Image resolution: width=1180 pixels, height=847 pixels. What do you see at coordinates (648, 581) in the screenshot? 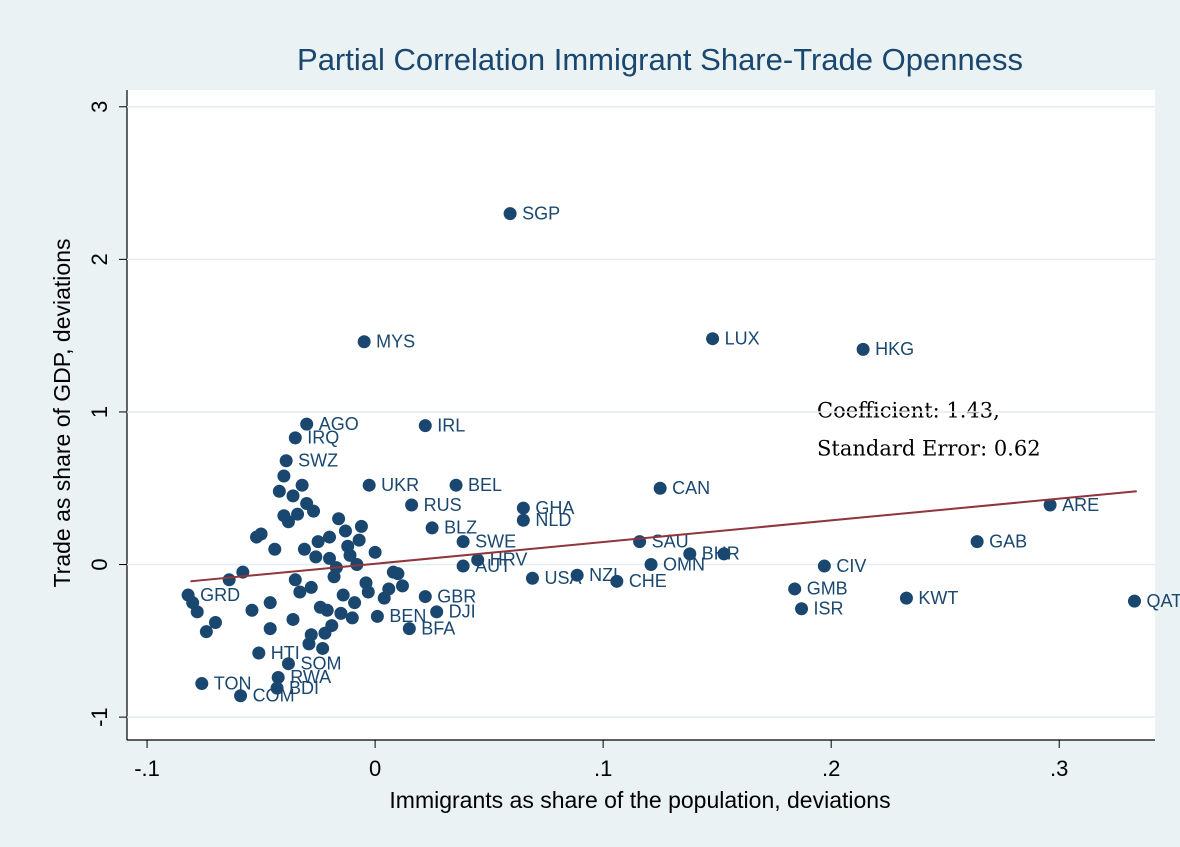
I see `point-label: CHE` at bounding box center [648, 581].